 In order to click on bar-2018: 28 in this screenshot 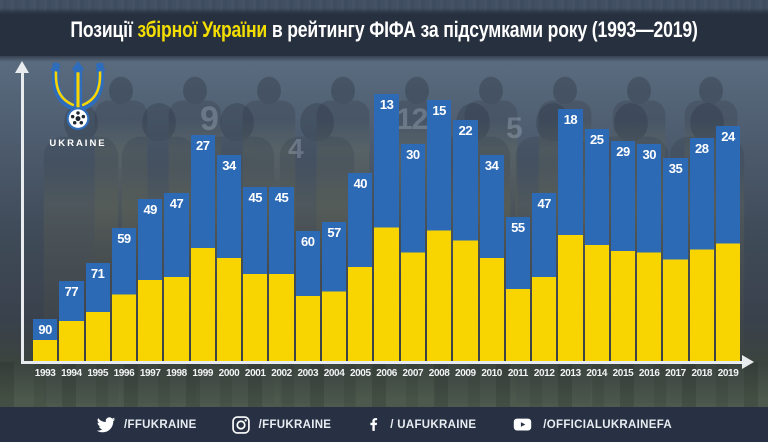, I will do `click(701, 249)`.